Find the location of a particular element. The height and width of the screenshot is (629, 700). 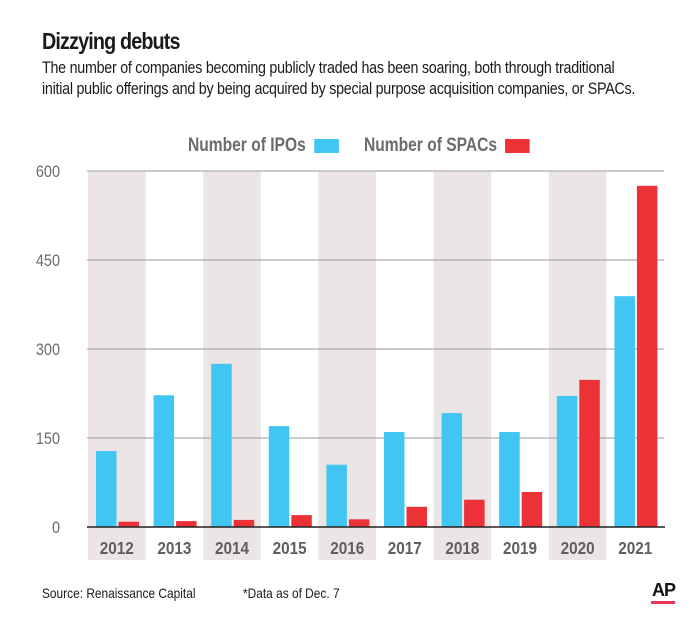

x-tick-label: 2021 is located at coordinates (635, 548).